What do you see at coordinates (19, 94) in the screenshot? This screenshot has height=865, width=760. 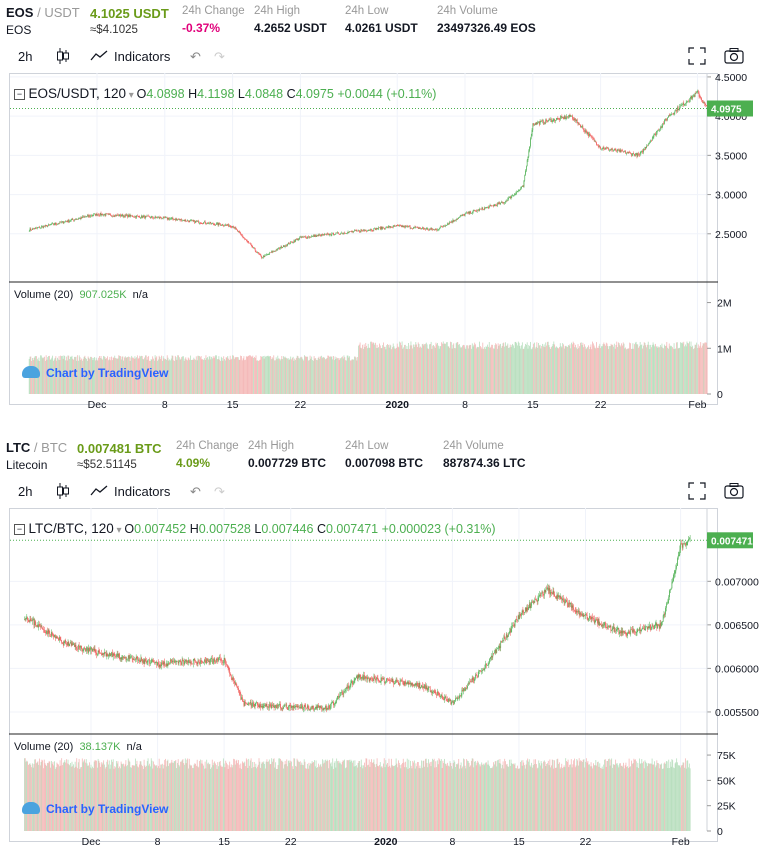 I see `collapse-icon: −` at bounding box center [19, 94].